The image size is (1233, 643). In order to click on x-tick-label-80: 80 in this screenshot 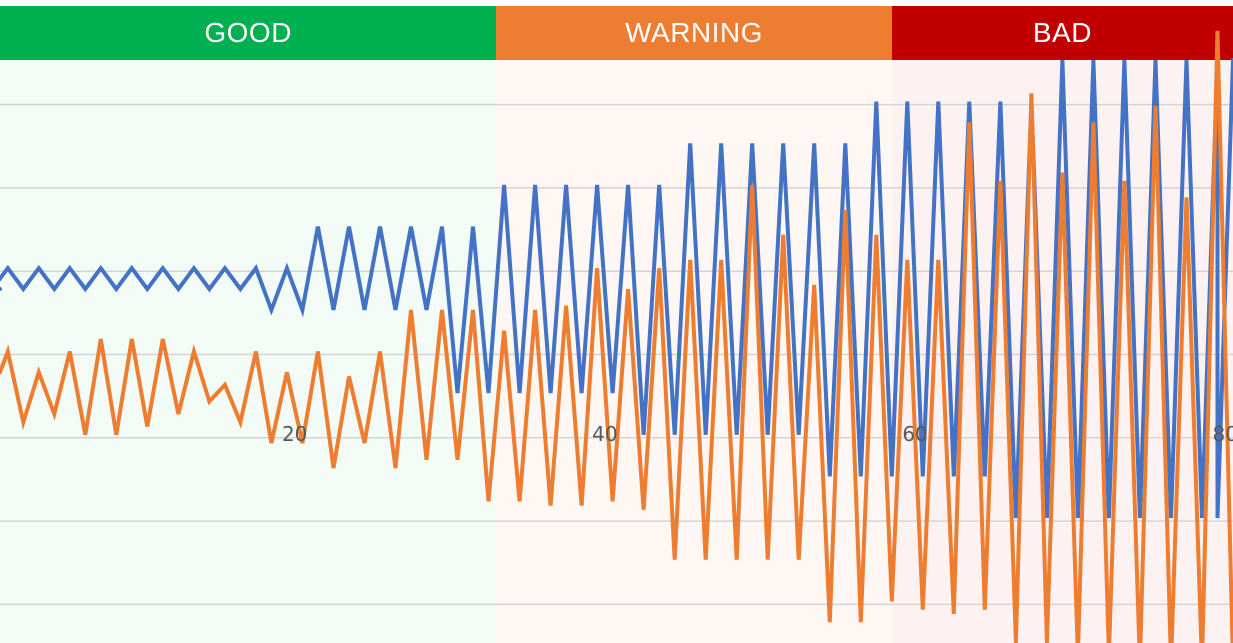, I will do `click(1223, 434)`.